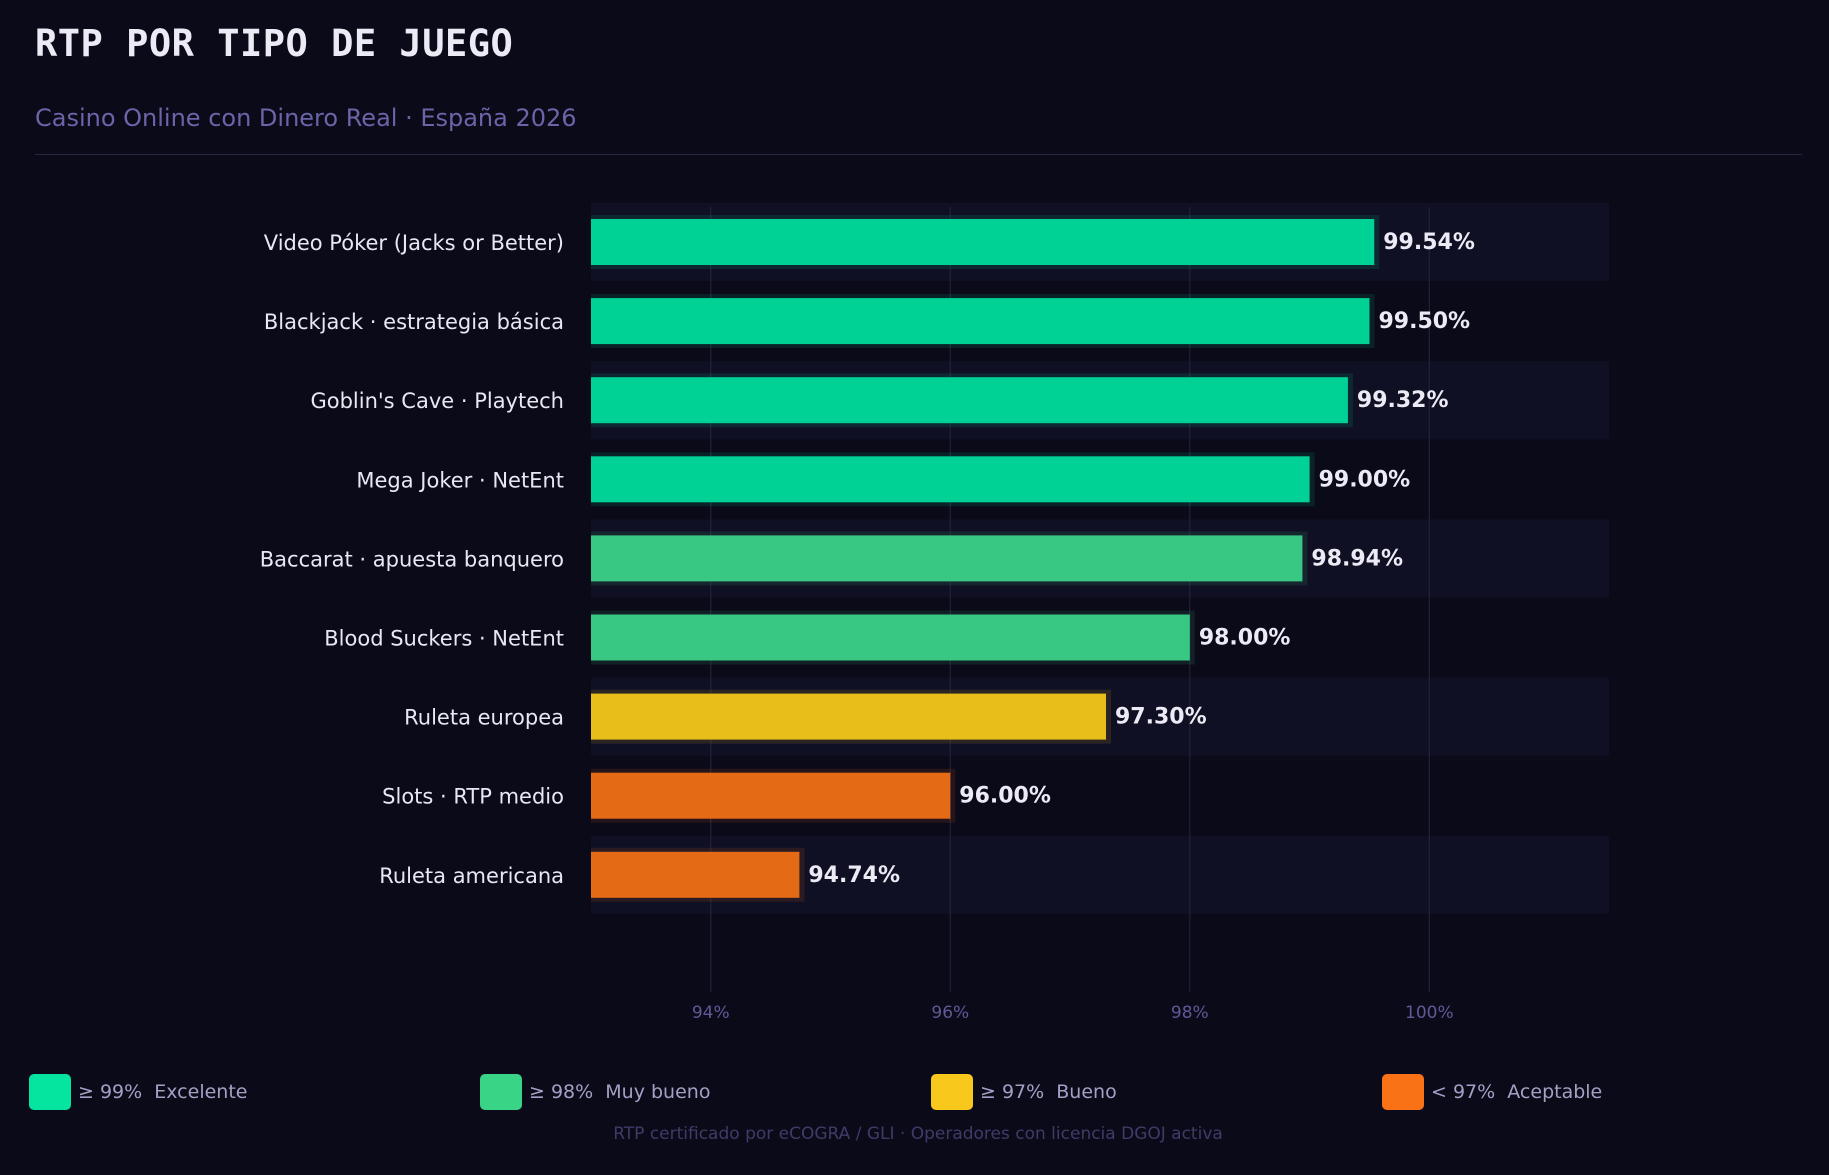 Image resolution: width=1829 pixels, height=1175 pixels. I want to click on category-label: Goblin's Cave · Playtech, so click(437, 401).